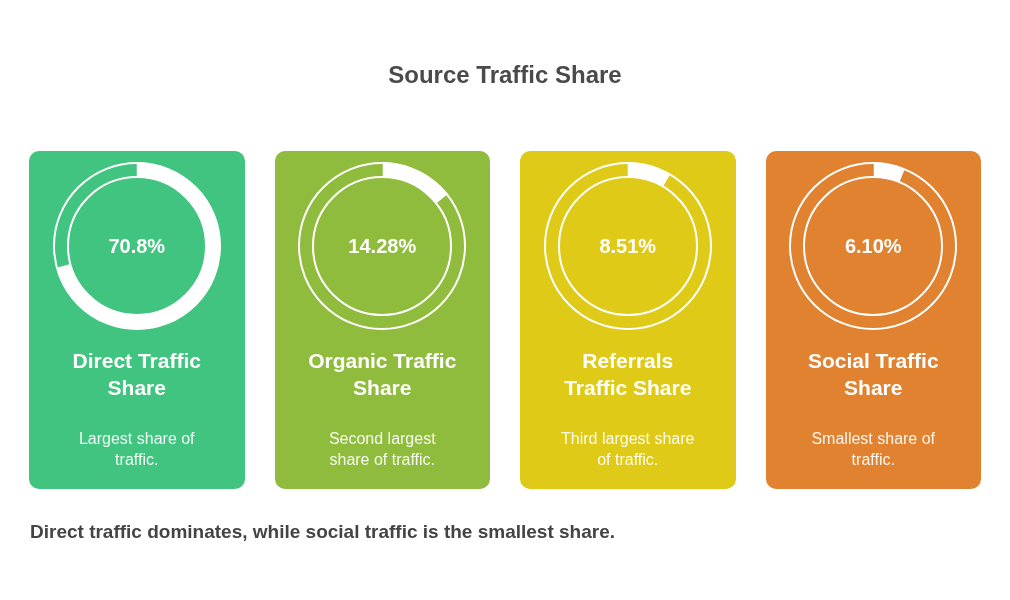 The height and width of the screenshot is (600, 1010). I want to click on category-label: Referrals Traffic Share, so click(628, 374).